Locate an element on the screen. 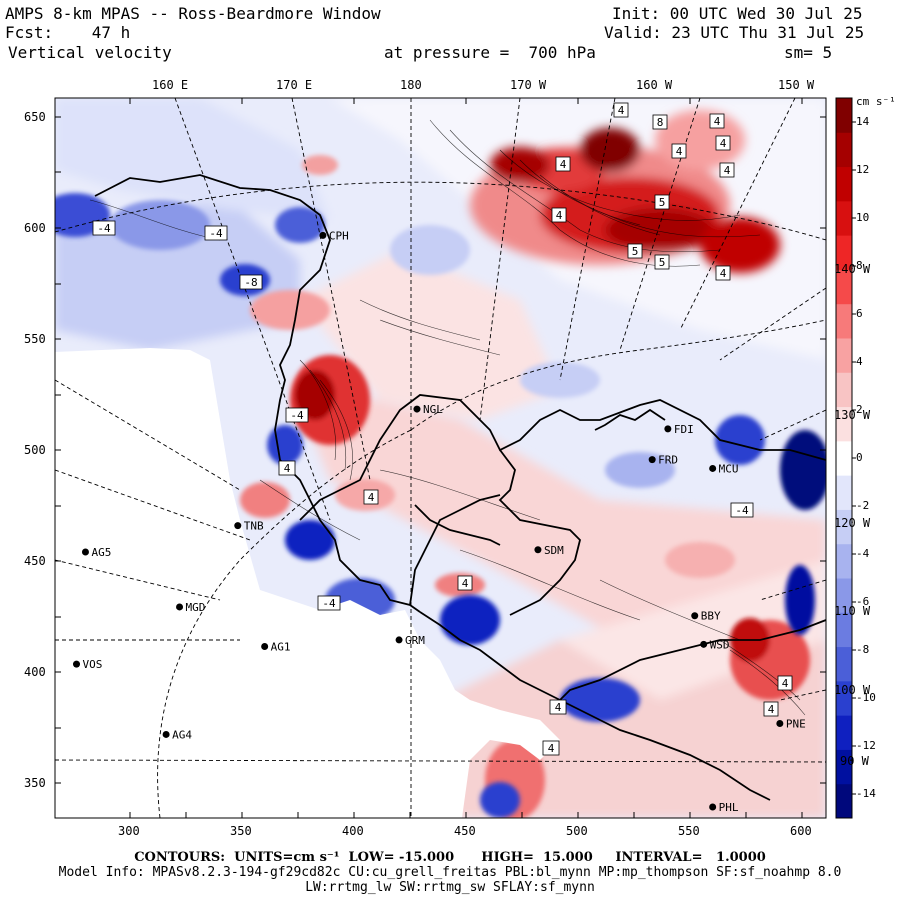  colorbar-label: 12 is located at coordinates (863, 169).